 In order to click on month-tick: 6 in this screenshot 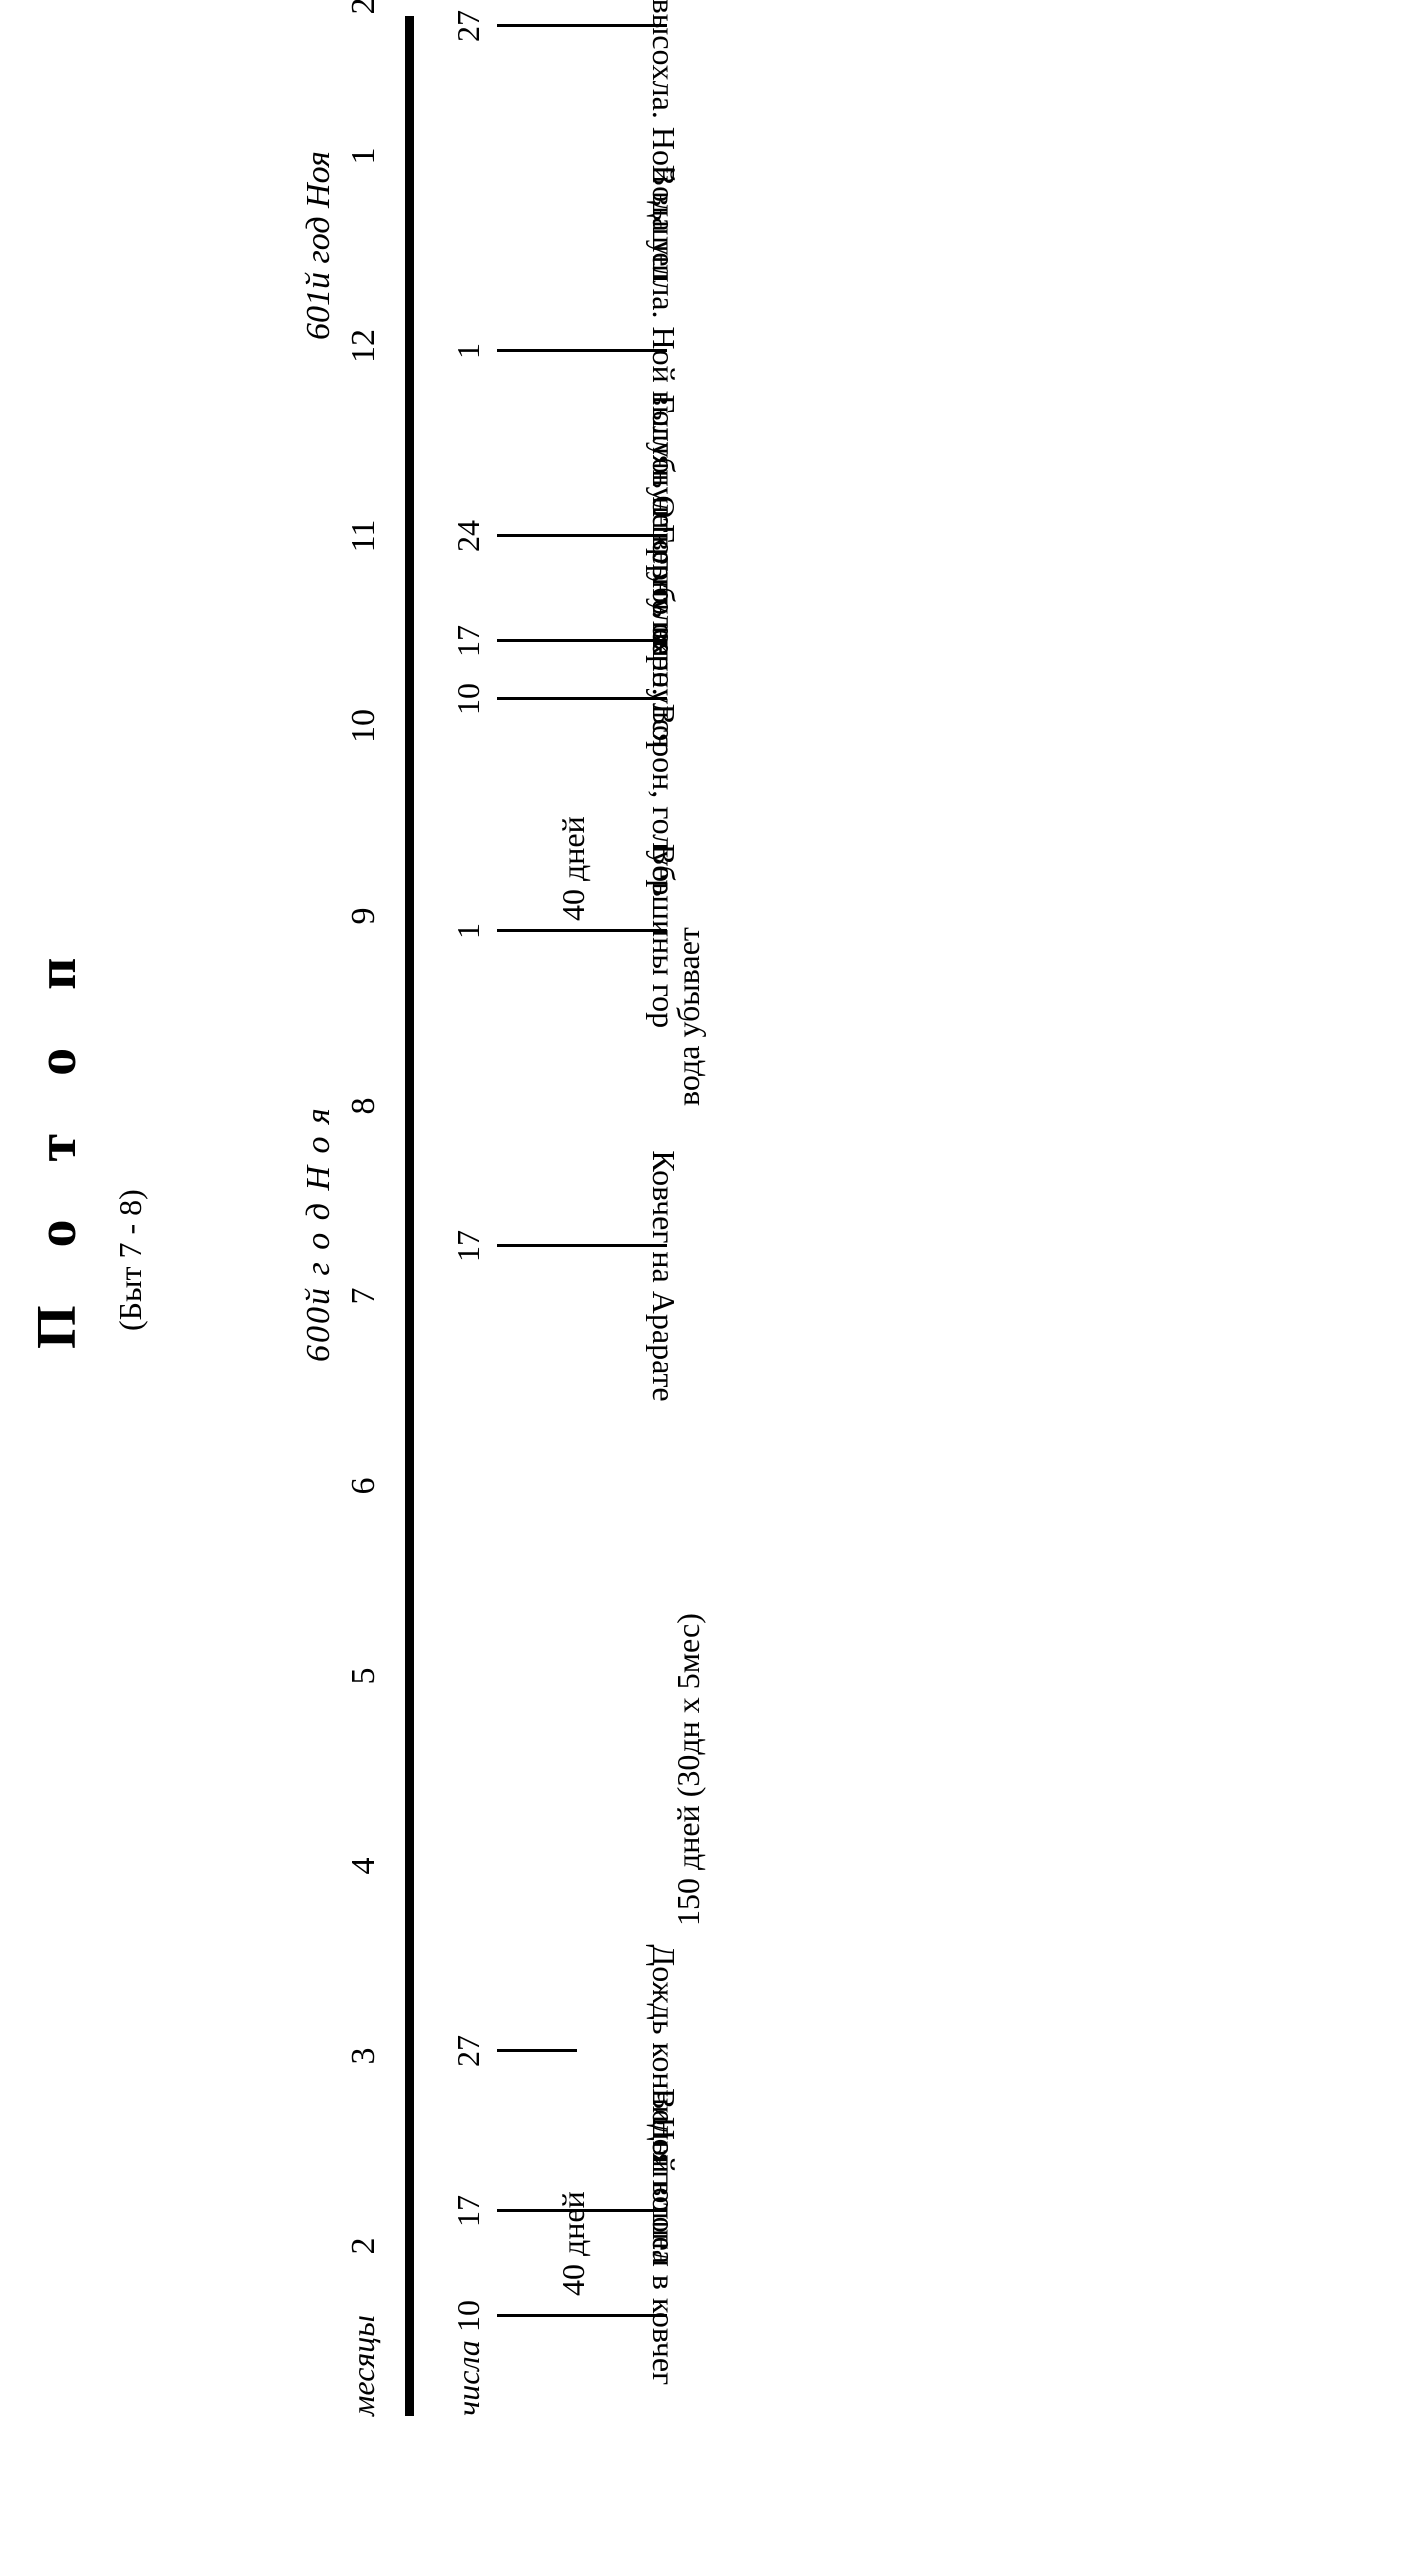, I will do `click(363, 1486)`.